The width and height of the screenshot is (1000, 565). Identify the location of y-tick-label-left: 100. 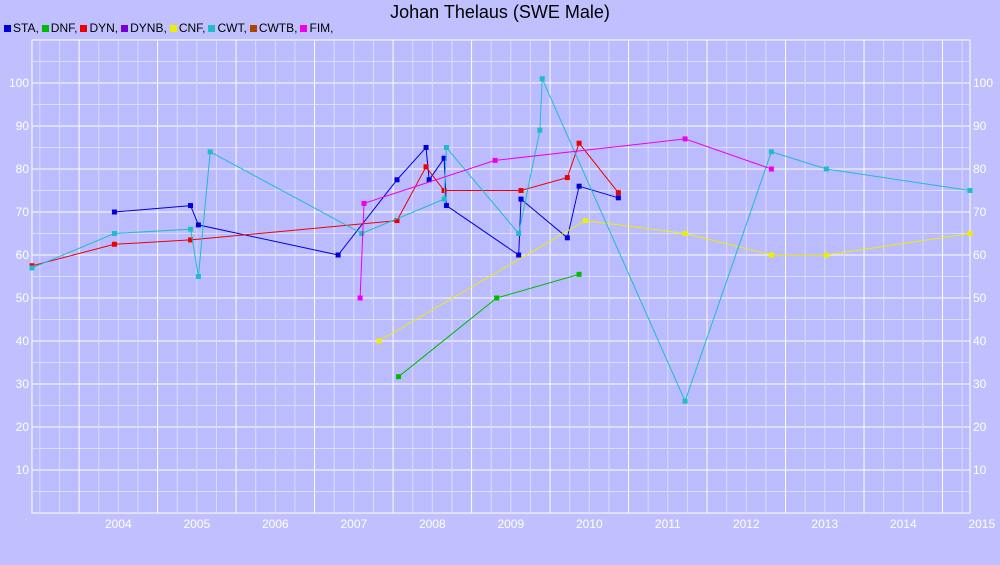
(19, 83).